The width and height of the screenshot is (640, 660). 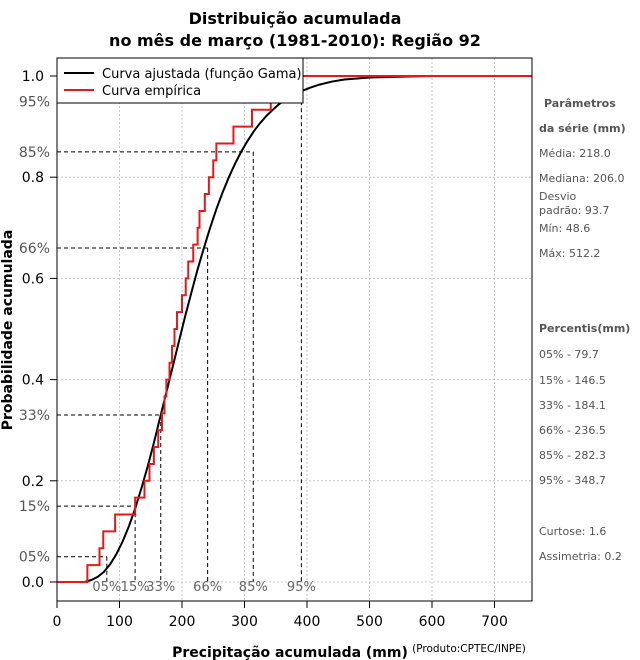 I want to click on percentile-y-label: 66%, so click(x=34, y=249).